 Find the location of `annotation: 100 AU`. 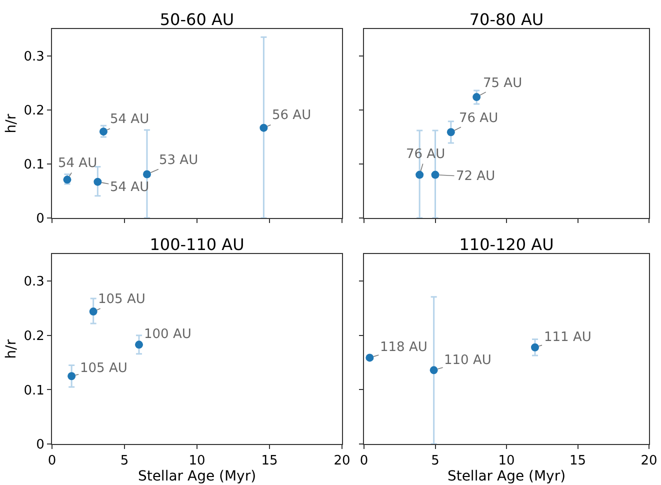

annotation: 100 AU is located at coordinates (168, 334).